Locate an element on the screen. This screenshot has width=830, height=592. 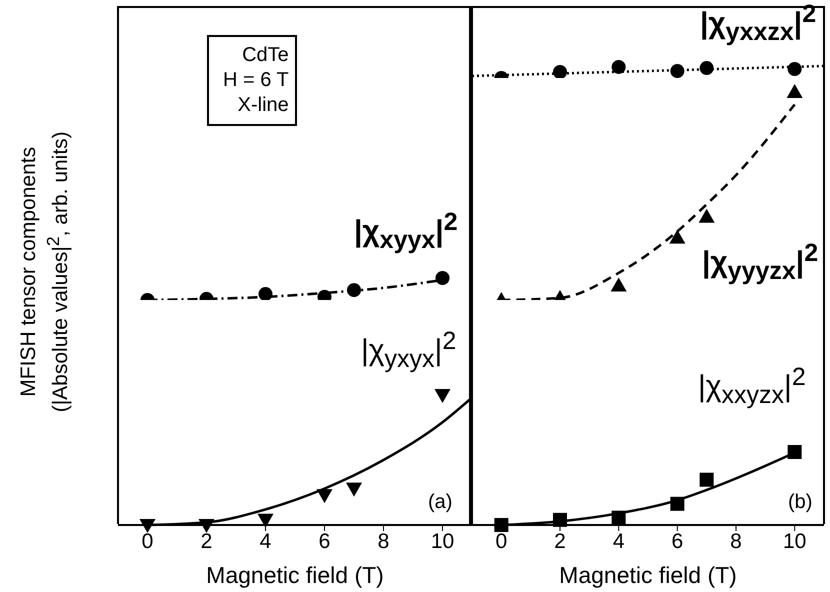
series-label: |χ$_{yxyx}$|$^{2}$ is located at coordinates (408, 350).